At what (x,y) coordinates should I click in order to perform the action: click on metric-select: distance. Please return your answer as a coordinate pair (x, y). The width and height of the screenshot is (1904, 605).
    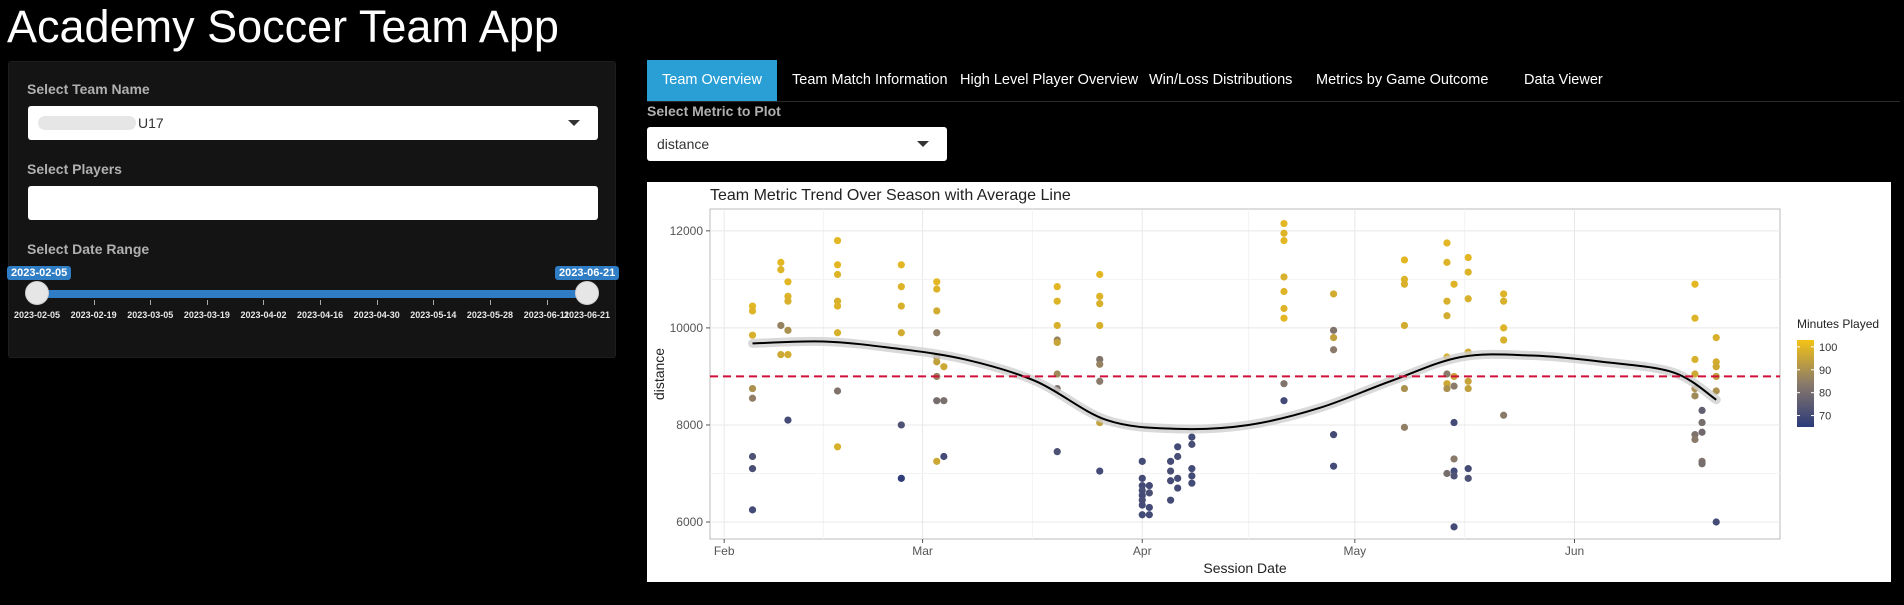
    Looking at the image, I should click on (797, 144).